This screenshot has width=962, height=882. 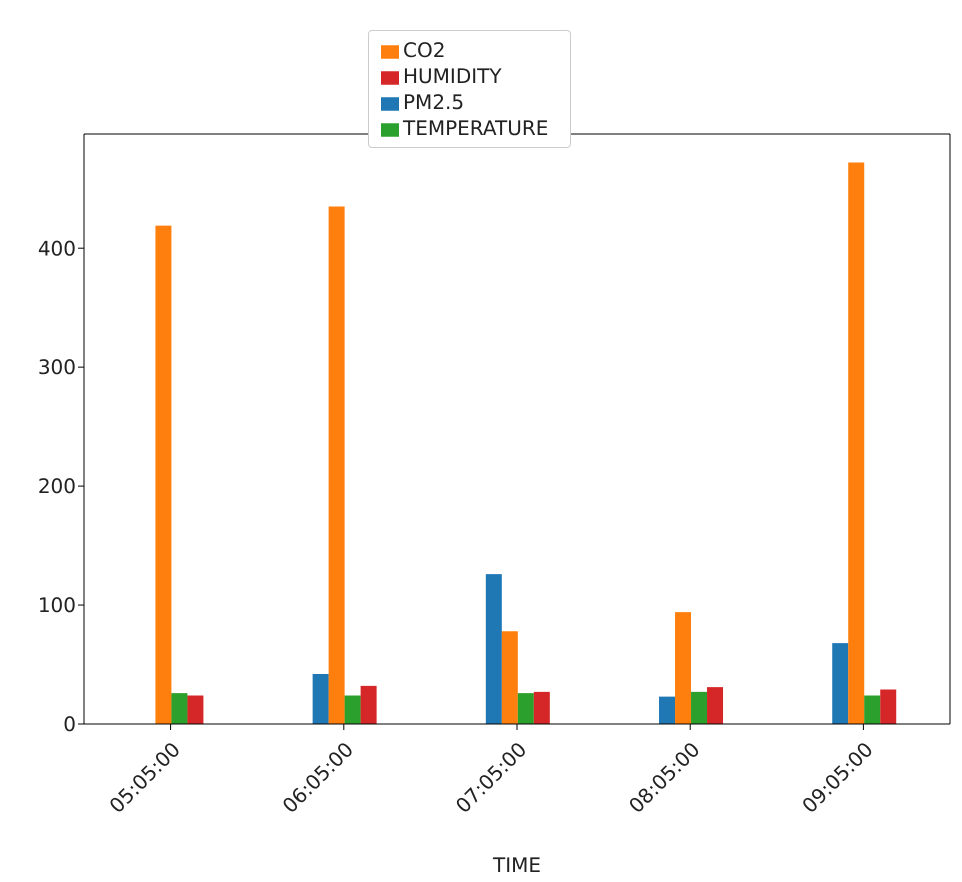 What do you see at coordinates (57, 605) in the screenshot?
I see `y-tick-label: 100` at bounding box center [57, 605].